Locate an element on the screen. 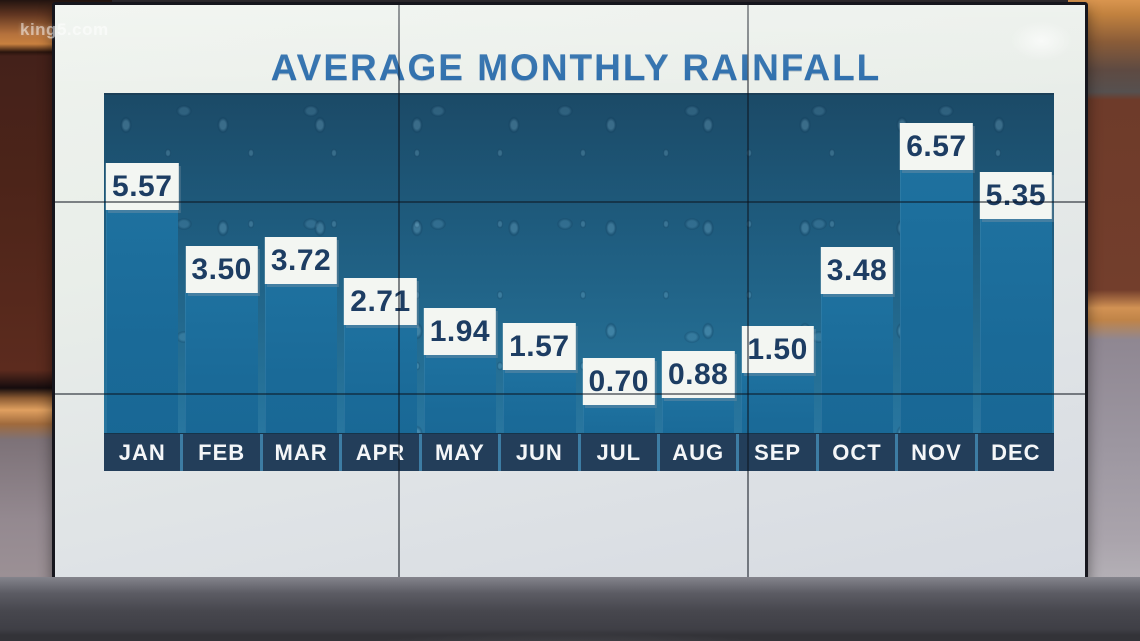 The height and width of the screenshot is (641, 1140). value-label-mar: 3.72 is located at coordinates (301, 260).